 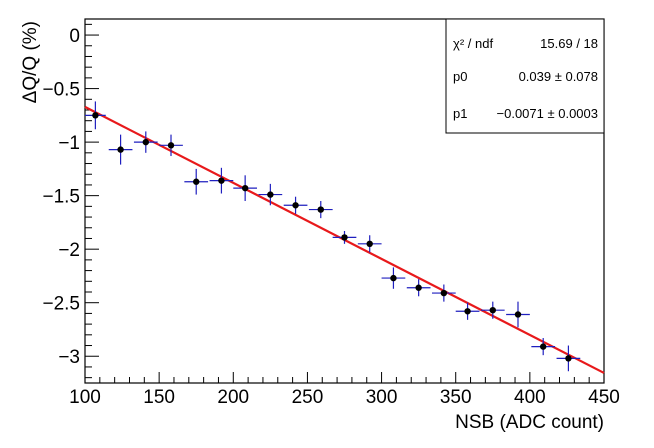 I want to click on x-tick-label: 250, so click(x=308, y=397).